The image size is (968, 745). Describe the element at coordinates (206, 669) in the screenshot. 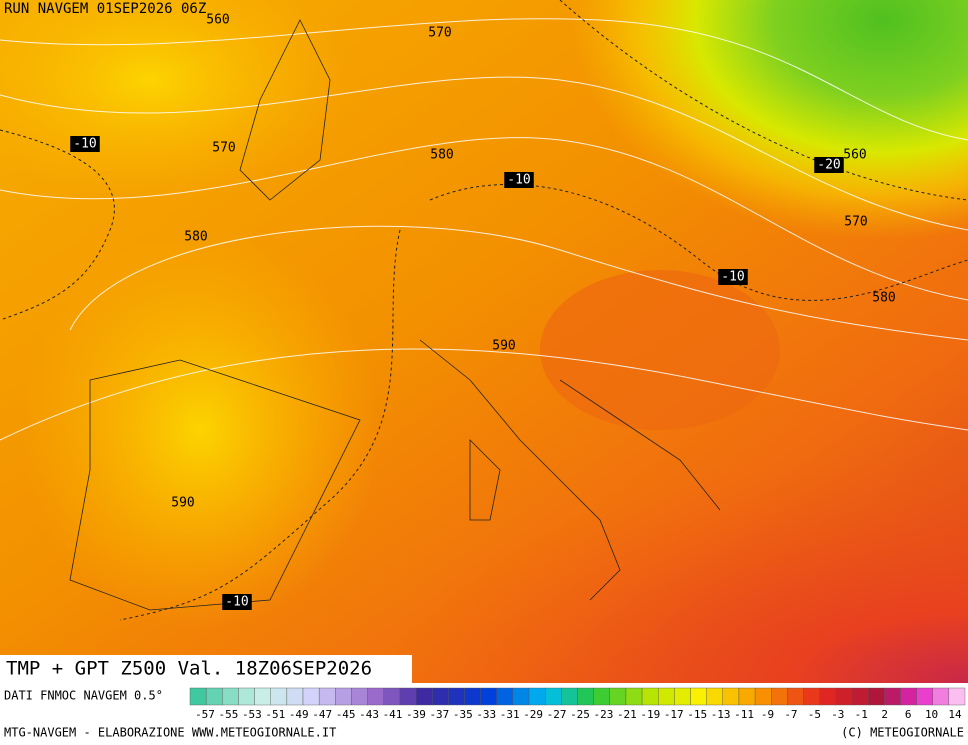

I see `title-box` at that location.